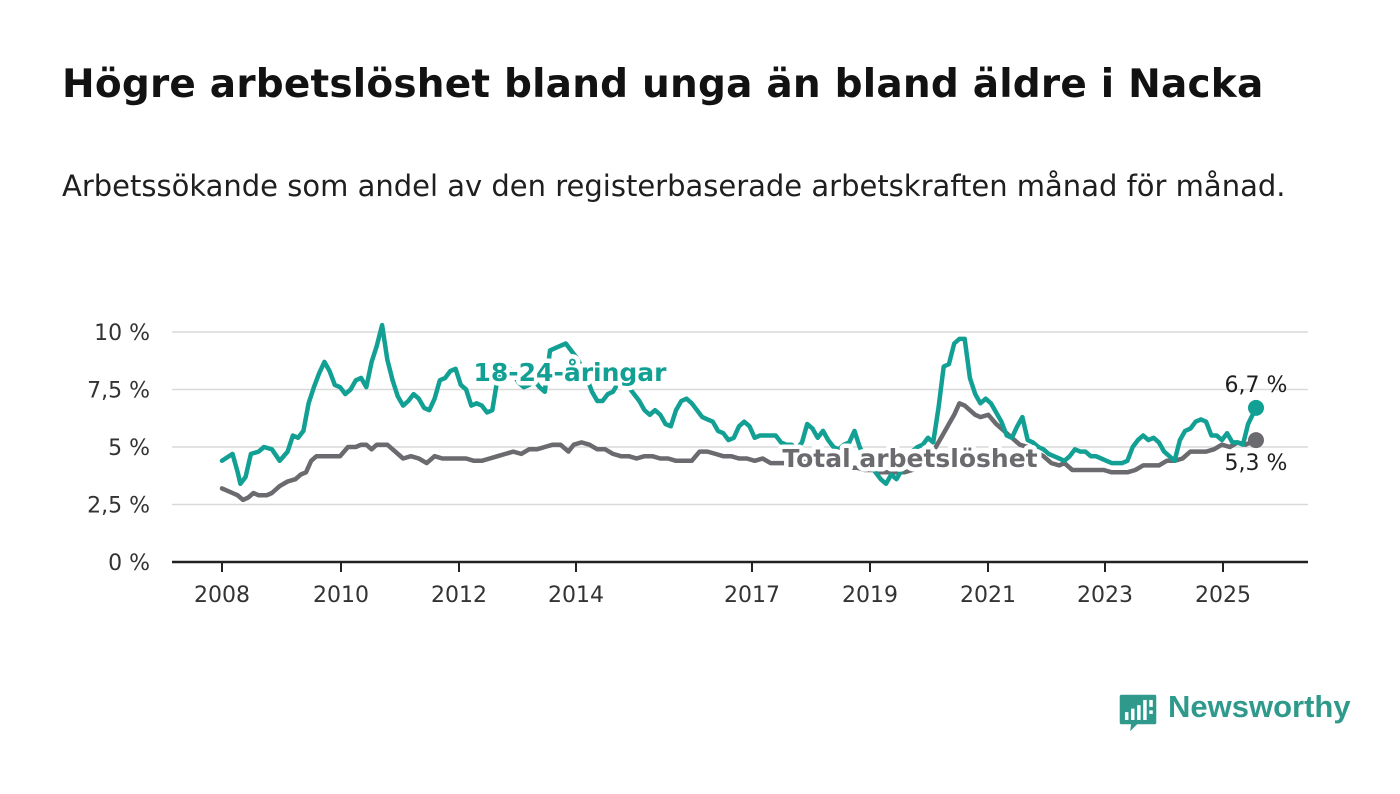 This screenshot has width=1400, height=794. Describe the element at coordinates (909, 458) in the screenshot. I see `total-series-label: Total arbetslöshet` at that location.